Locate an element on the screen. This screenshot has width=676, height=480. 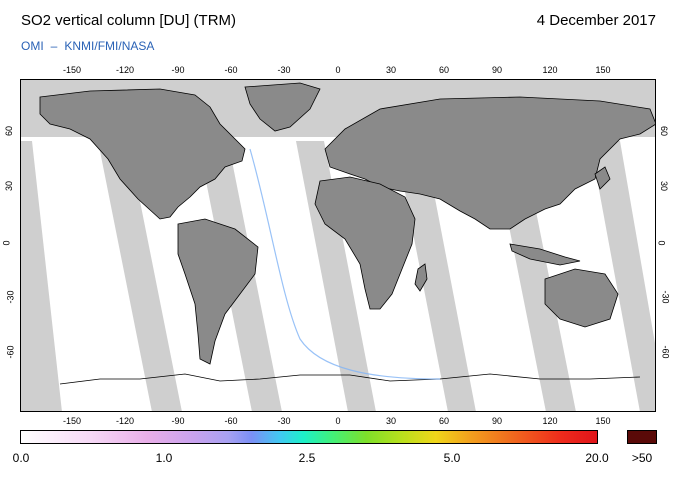
indonesia is located at coordinates (545, 254).